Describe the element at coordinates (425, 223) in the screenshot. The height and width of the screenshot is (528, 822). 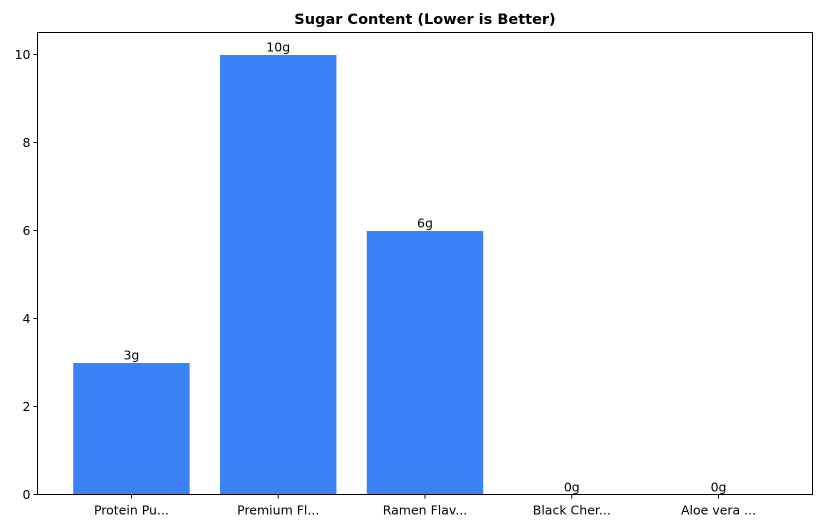
I see `data-label: 6g` at that location.